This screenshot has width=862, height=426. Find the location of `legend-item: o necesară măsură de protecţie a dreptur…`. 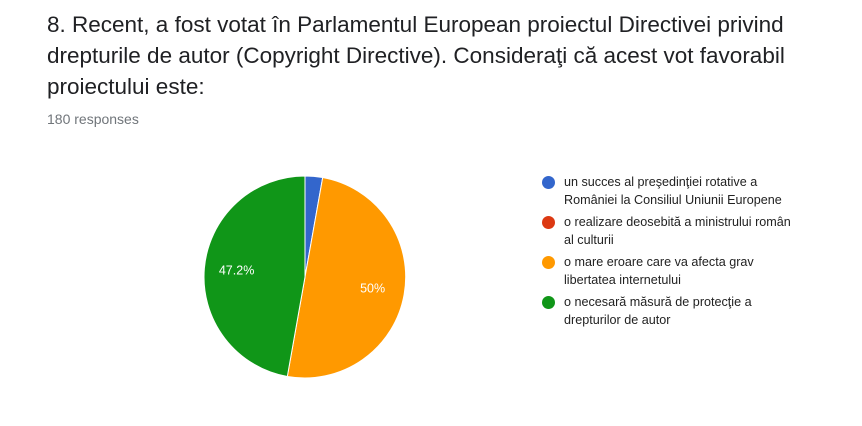

legend-item: o necesară măsură de protecţie a dreptur… is located at coordinates (672, 311).